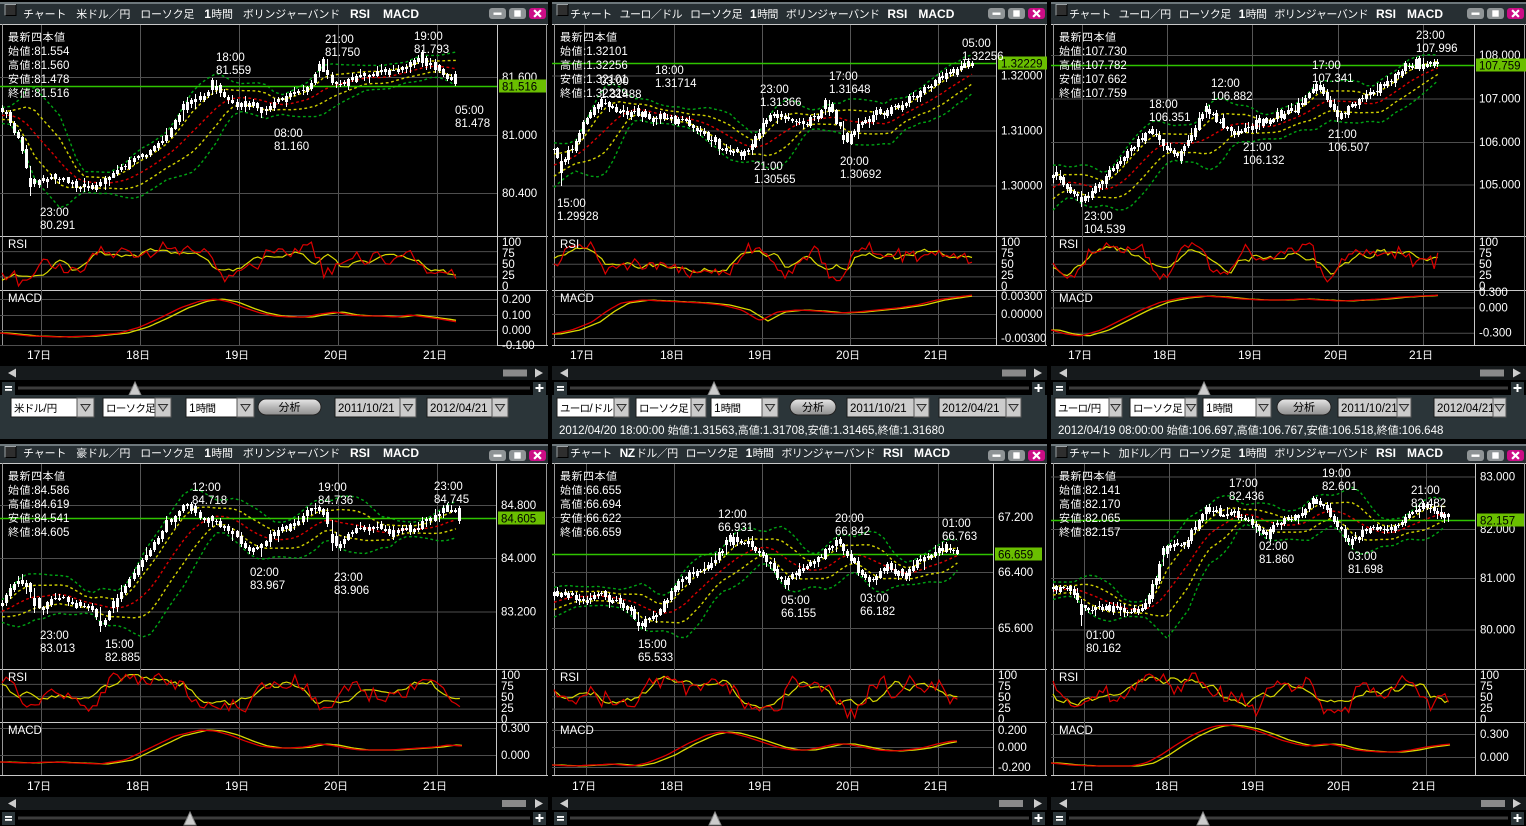  I want to click on svg-text: 03:00, so click(1362, 557).